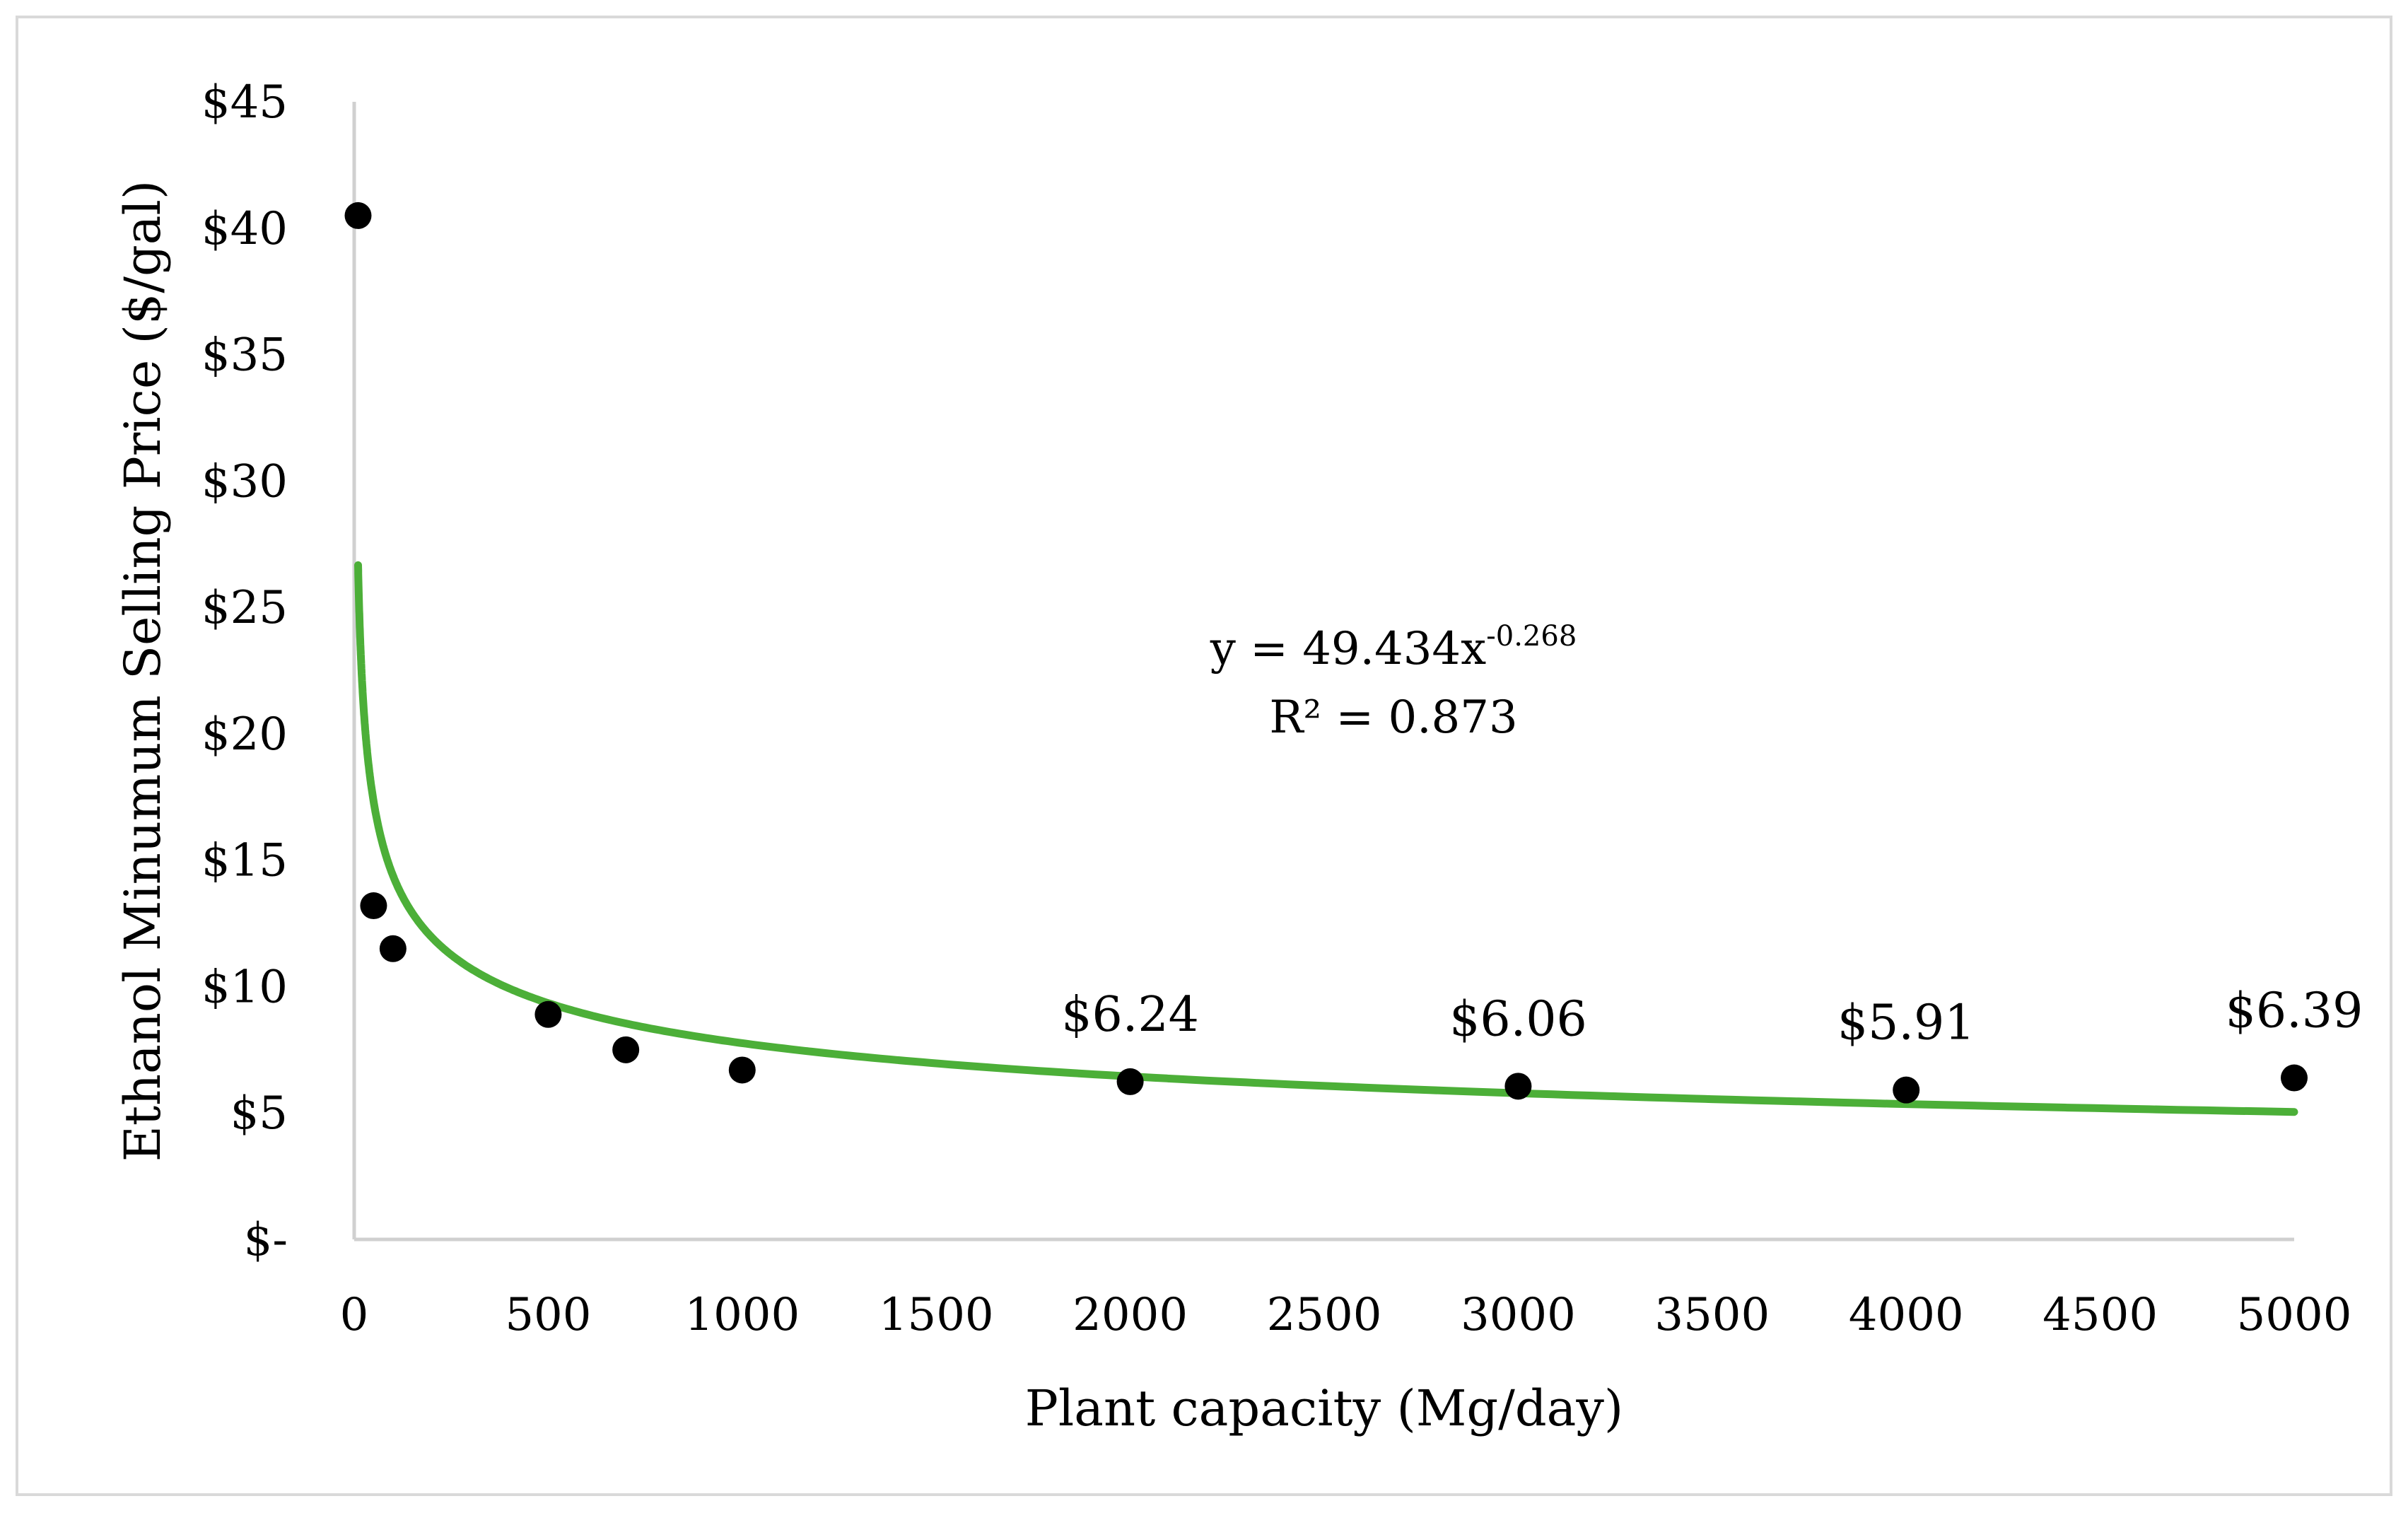 This screenshot has width=2408, height=1530. Describe the element at coordinates (354, 1315) in the screenshot. I see `x-tick-label: 0` at that location.